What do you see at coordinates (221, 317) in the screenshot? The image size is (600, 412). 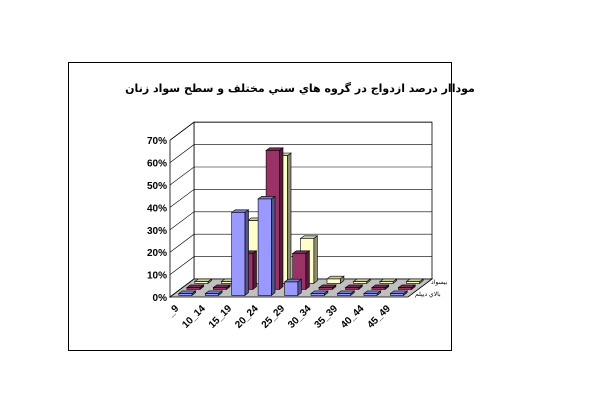 I see `x-tick-label: 15_19` at bounding box center [221, 317].